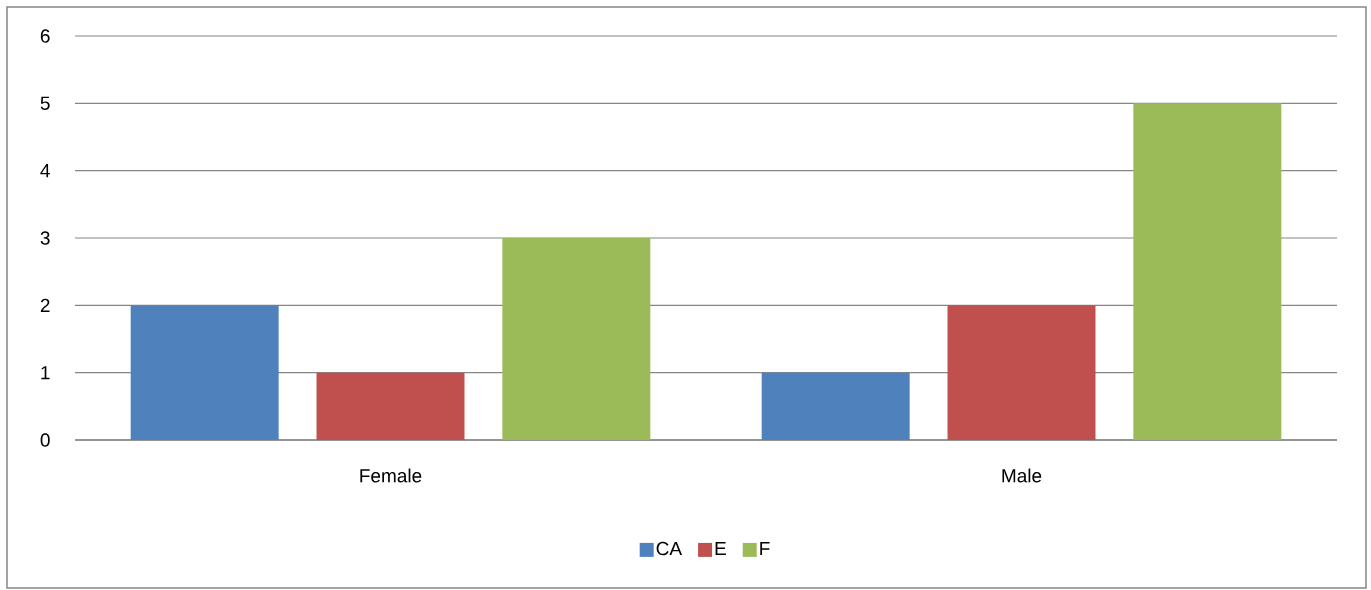 This screenshot has height=590, width=1371. Describe the element at coordinates (391, 475) in the screenshot. I see `x-tick-label: Female` at that location.